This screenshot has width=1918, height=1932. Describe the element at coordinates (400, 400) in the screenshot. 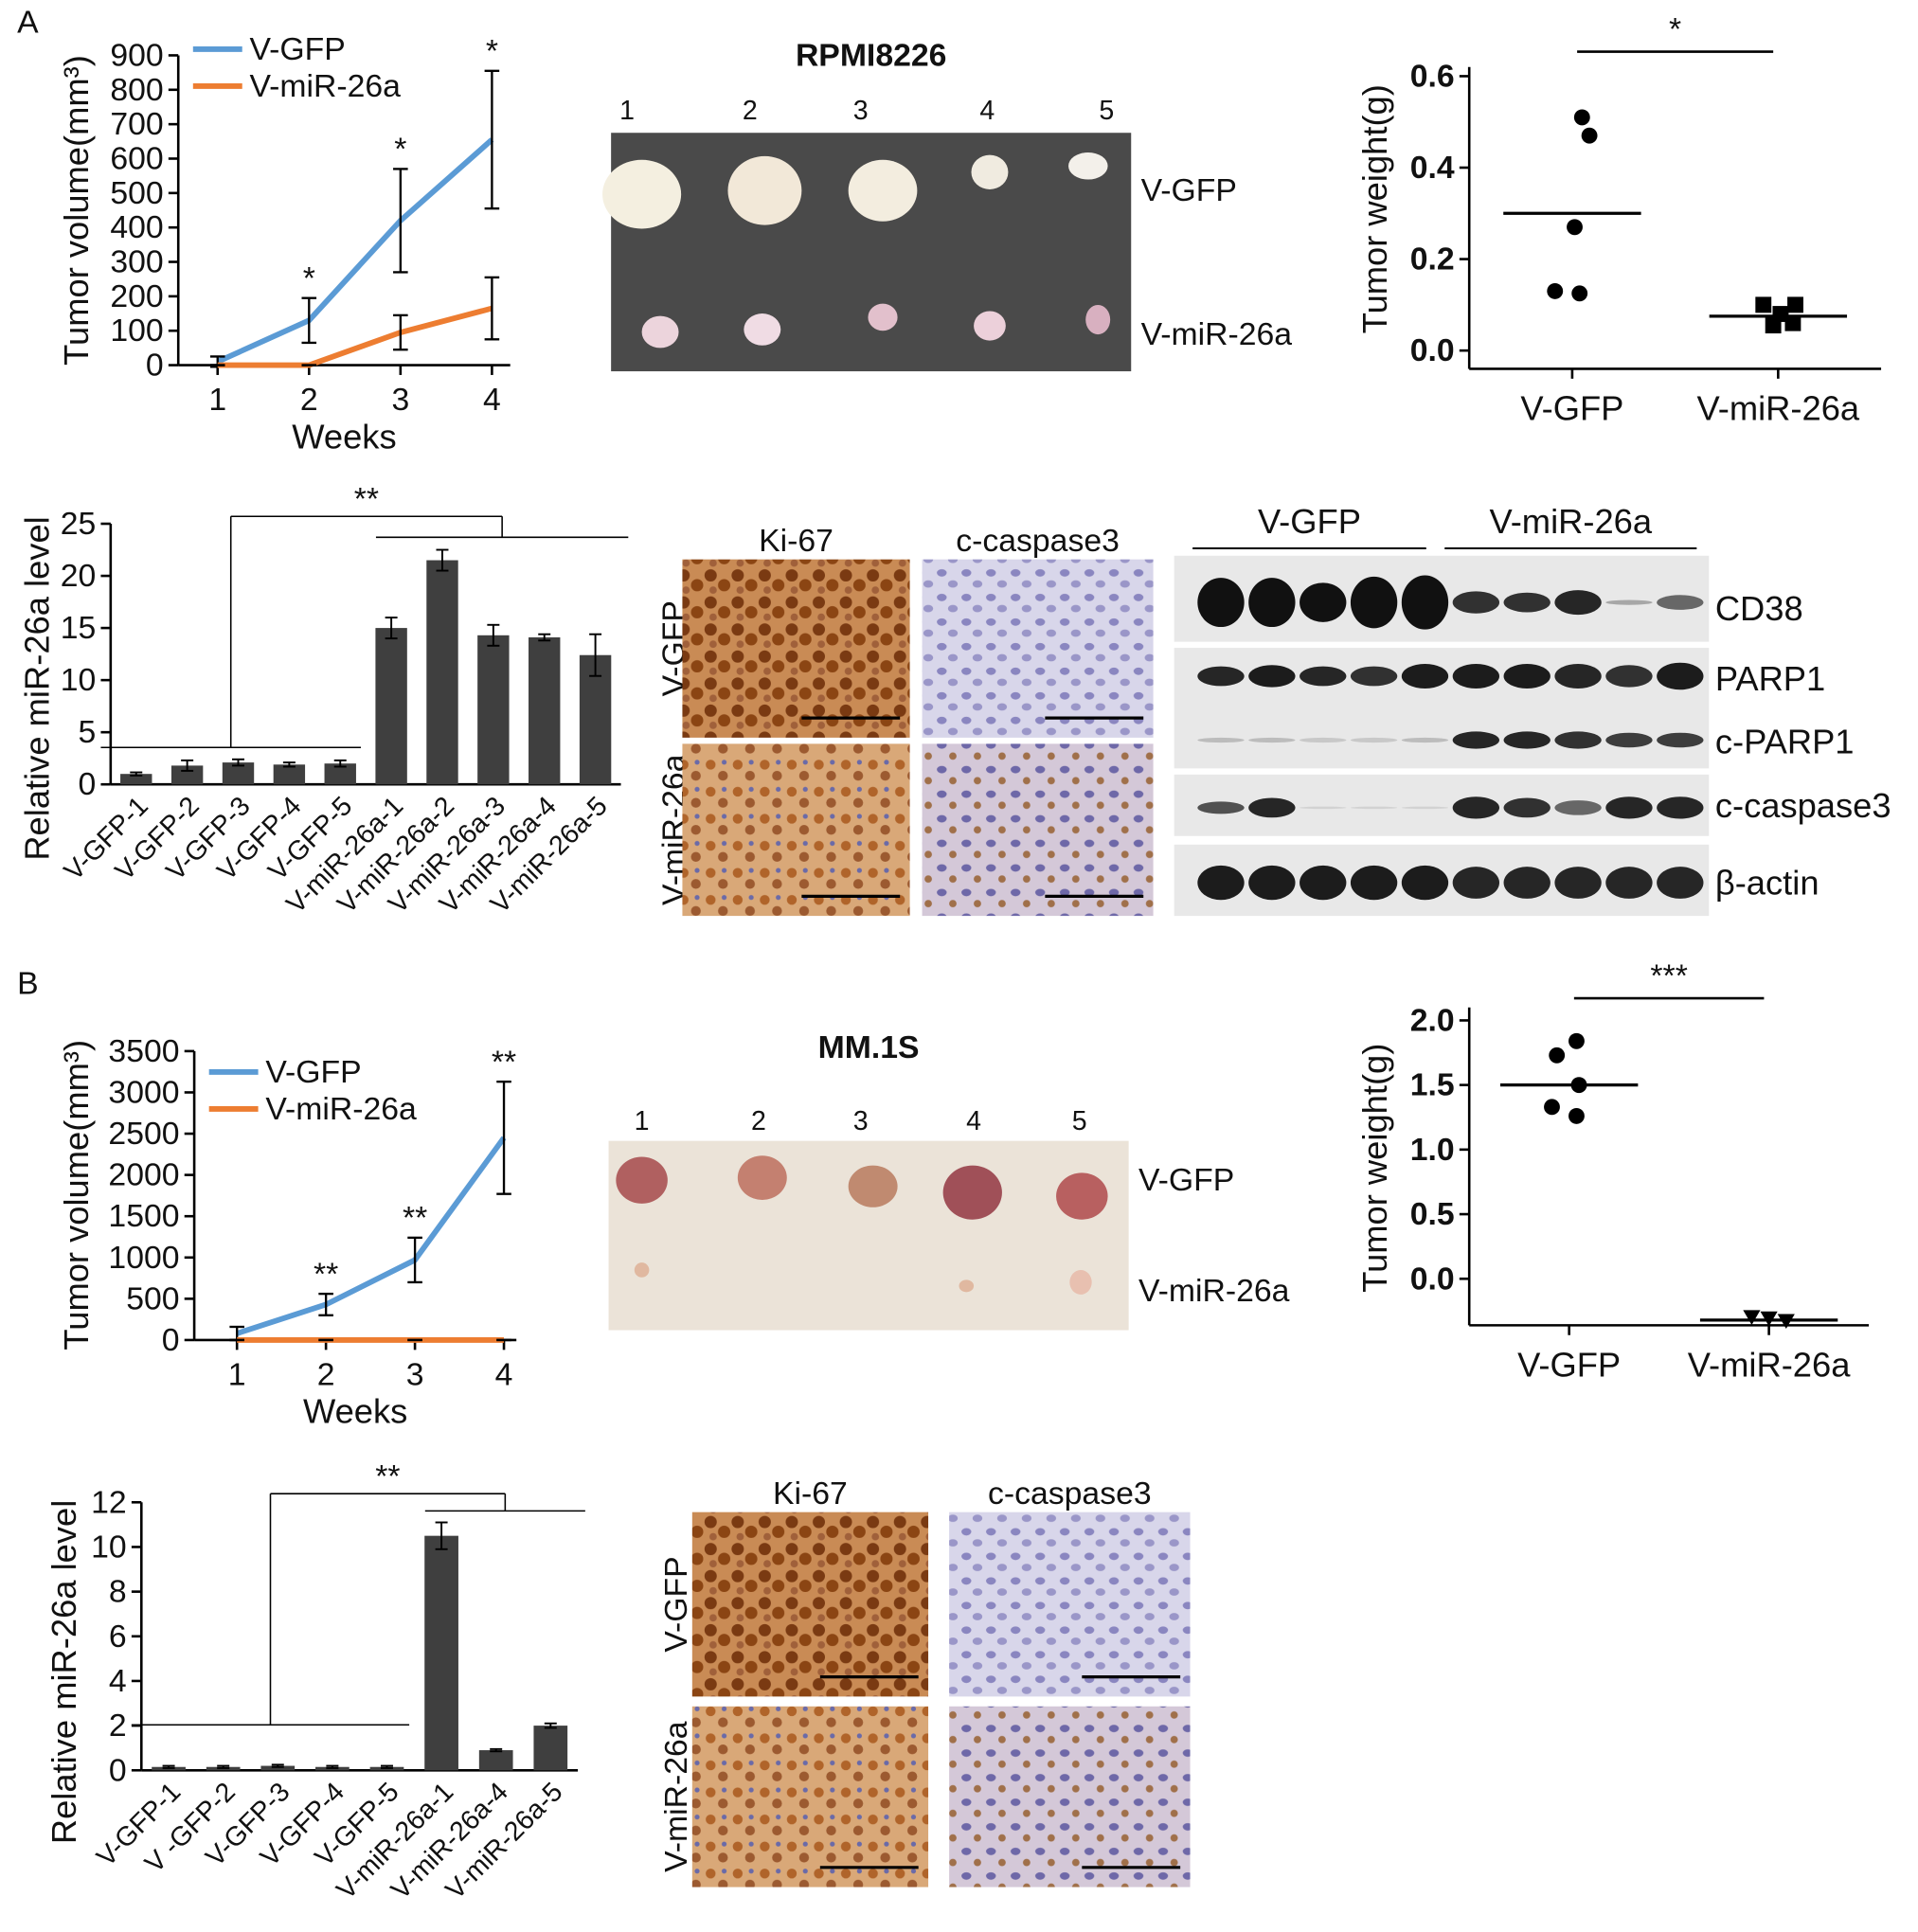

I see `x-tick-label: 3` at that location.